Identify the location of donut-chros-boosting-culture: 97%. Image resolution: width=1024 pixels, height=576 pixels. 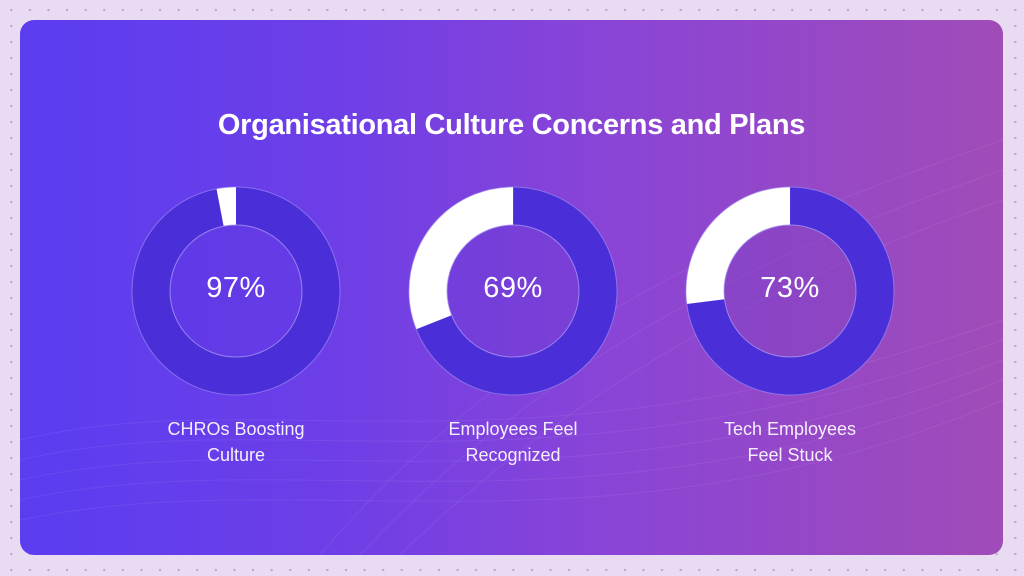
(236, 291).